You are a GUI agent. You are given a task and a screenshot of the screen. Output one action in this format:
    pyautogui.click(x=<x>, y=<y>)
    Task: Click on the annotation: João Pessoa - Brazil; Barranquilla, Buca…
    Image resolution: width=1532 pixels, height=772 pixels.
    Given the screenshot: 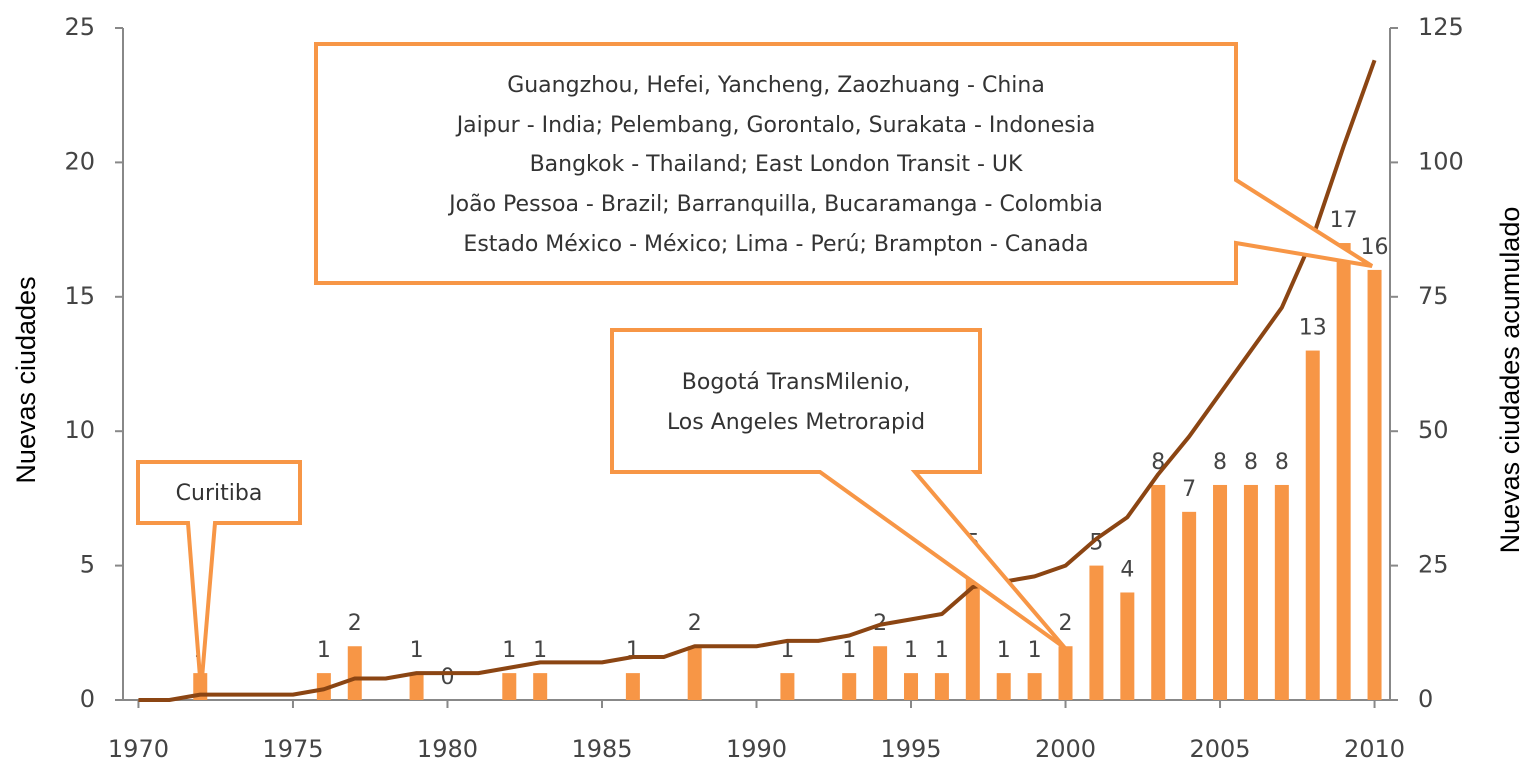 What is the action you would take?
    pyautogui.click(x=775, y=204)
    